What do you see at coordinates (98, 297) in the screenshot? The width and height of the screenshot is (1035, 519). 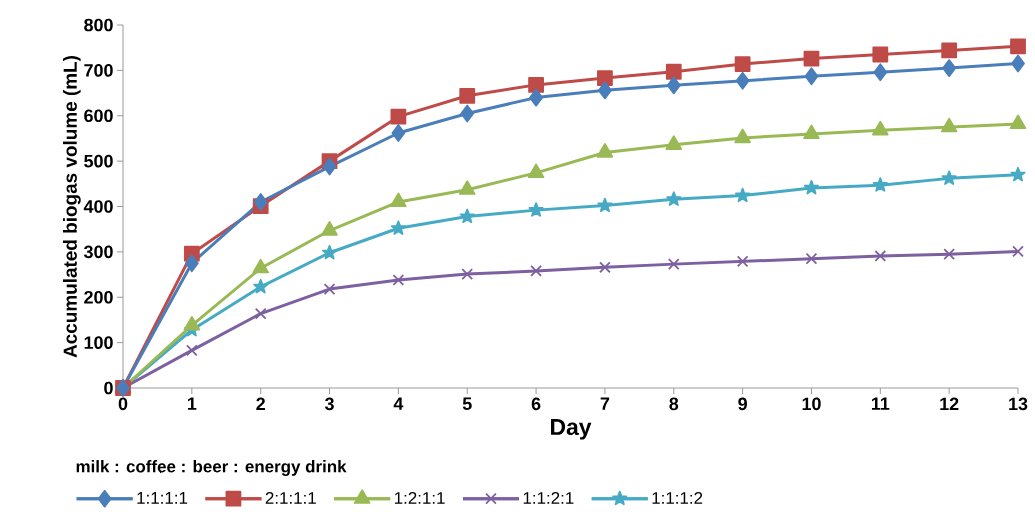 I see `y-tick-label: 200` at bounding box center [98, 297].